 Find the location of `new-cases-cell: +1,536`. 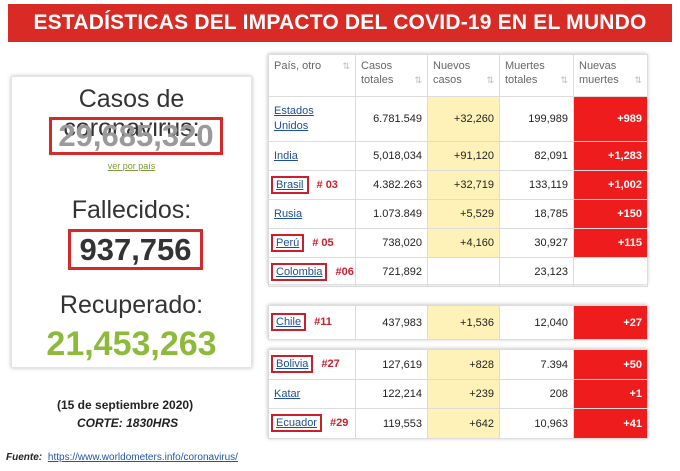

new-cases-cell: +1,536 is located at coordinates (463, 322).